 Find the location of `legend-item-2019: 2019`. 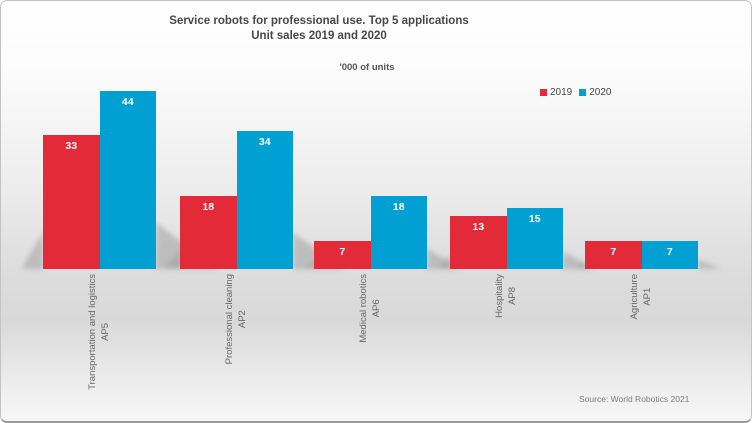

legend-item-2019: 2019 is located at coordinates (556, 92).